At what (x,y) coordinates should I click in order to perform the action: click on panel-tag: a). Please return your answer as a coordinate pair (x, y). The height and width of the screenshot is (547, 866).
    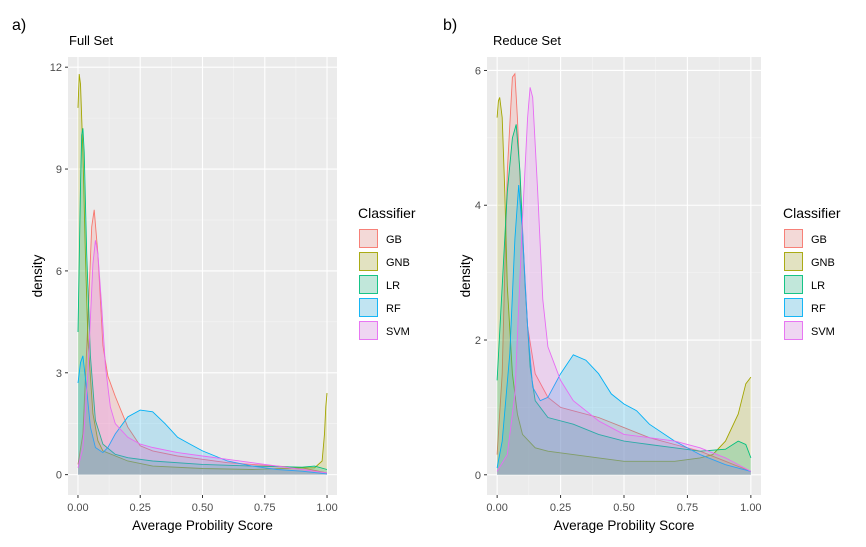
    Looking at the image, I should click on (19, 25).